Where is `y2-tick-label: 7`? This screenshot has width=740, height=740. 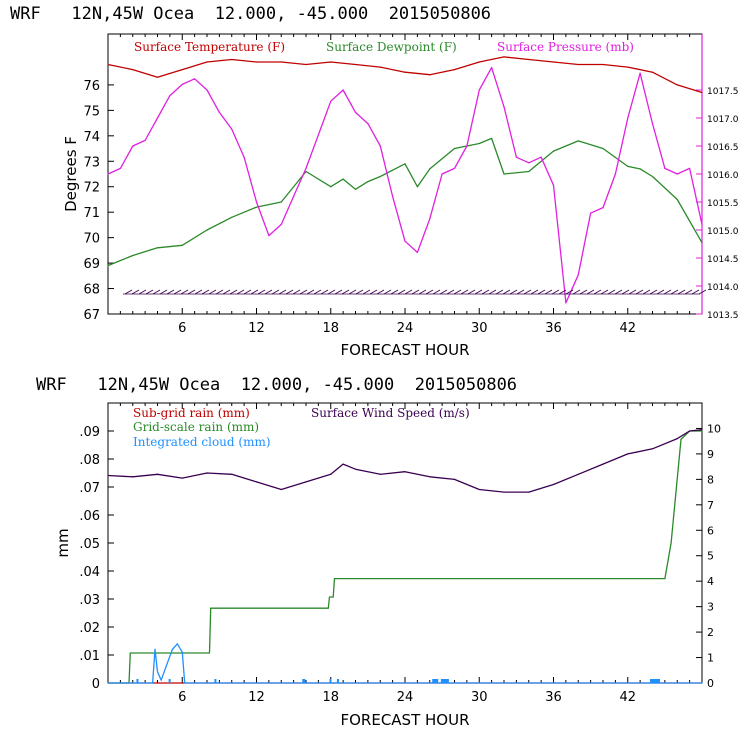
y2-tick-label: 7 is located at coordinates (710, 505).